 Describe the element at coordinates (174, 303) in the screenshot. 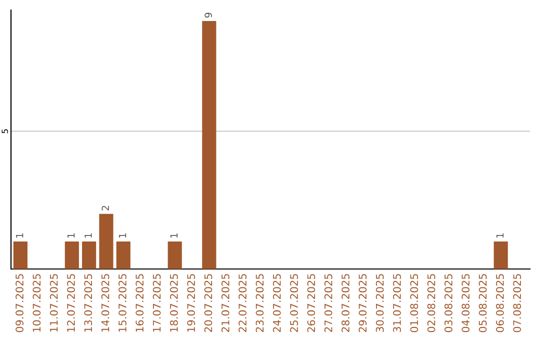

I see `x-tick-label: 18.07.2025` at that location.